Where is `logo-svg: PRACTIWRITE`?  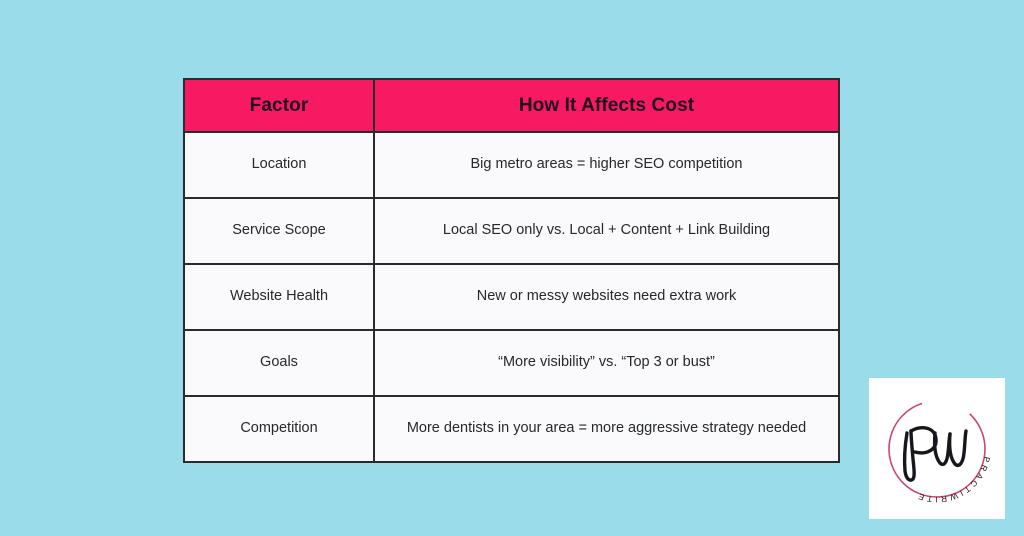
logo-svg: PRACTIWRITE is located at coordinates (938, 451).